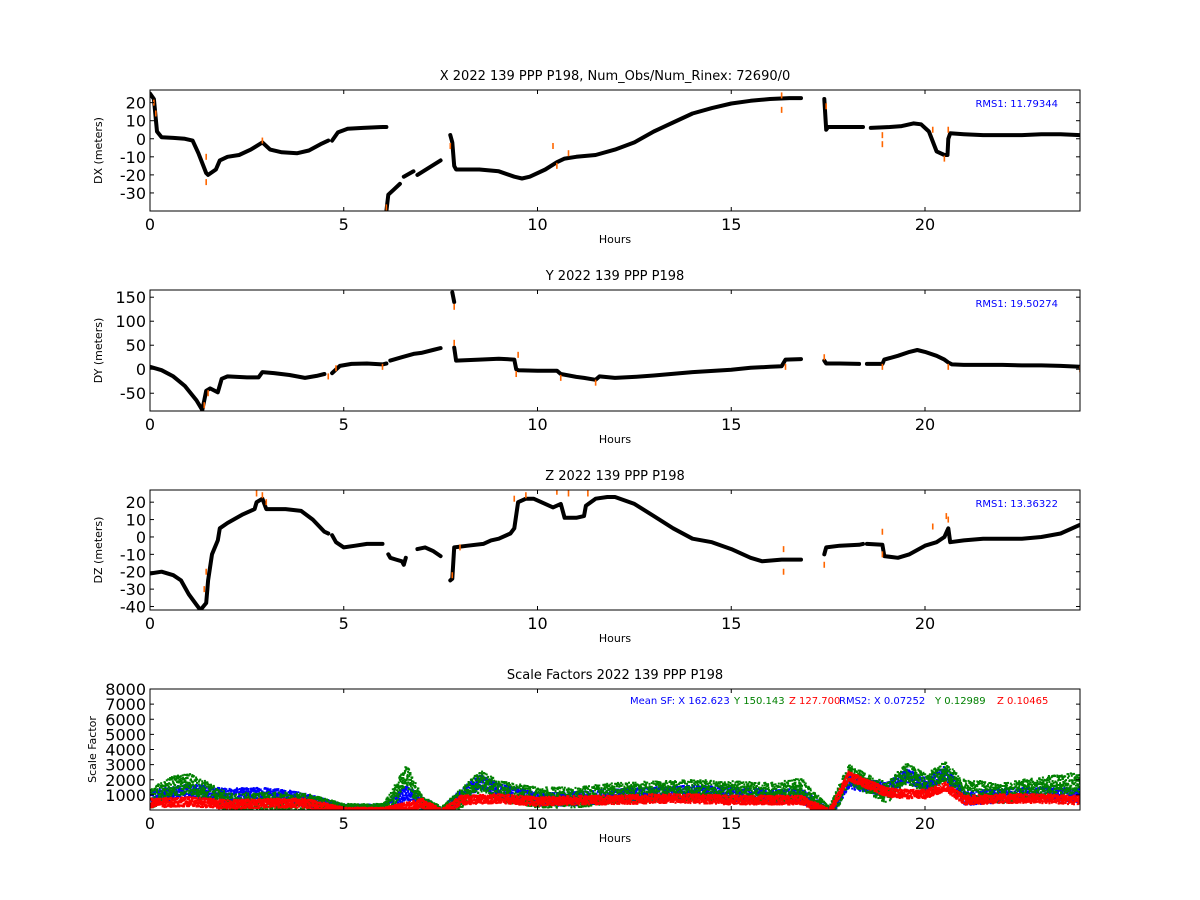 The height and width of the screenshot is (900, 1200). Describe the element at coordinates (133, 393) in the screenshot. I see `y-tick-label: -50` at that location.